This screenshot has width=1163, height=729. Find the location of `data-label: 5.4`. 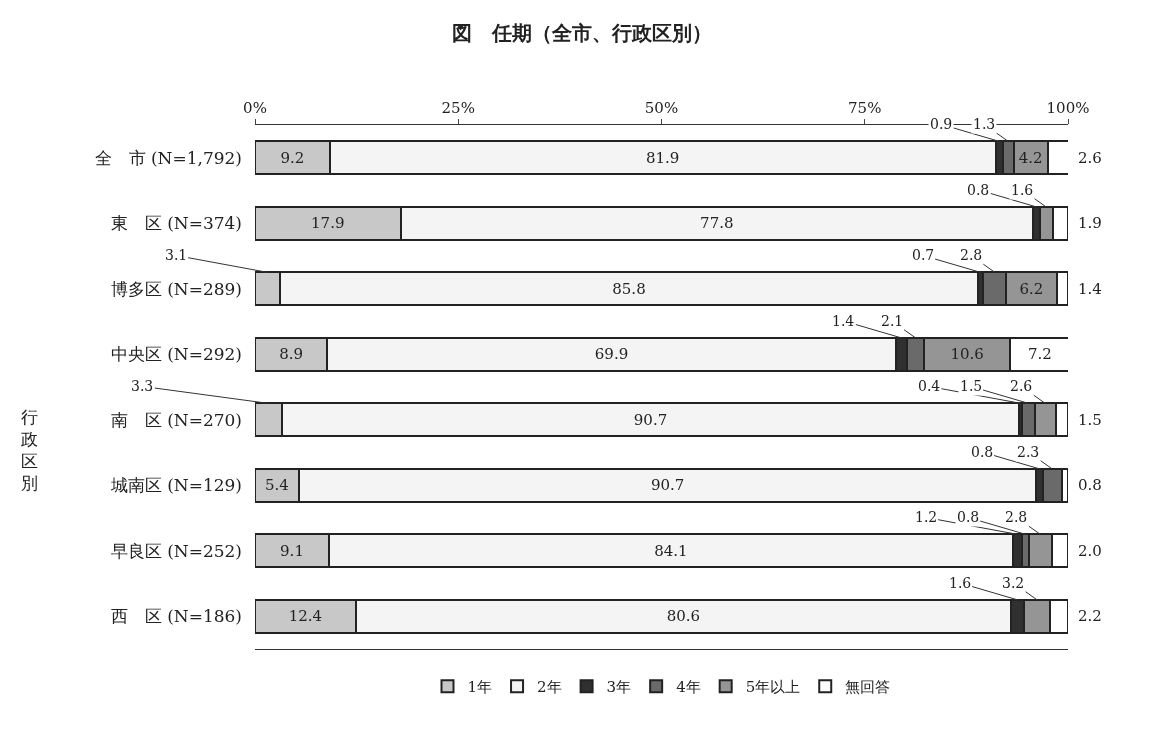

data-label: 5.4 is located at coordinates (277, 485).